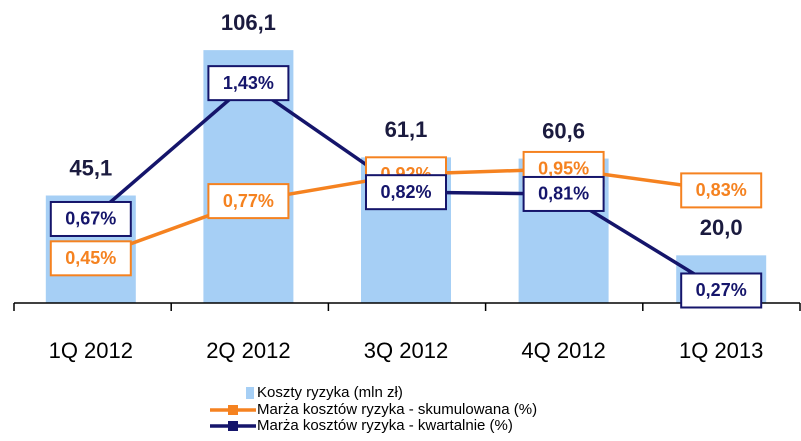 Image resolution: width=801 pixels, height=441 pixels. What do you see at coordinates (250, 393) in the screenshot?
I see `legend-swatch` at bounding box center [250, 393].